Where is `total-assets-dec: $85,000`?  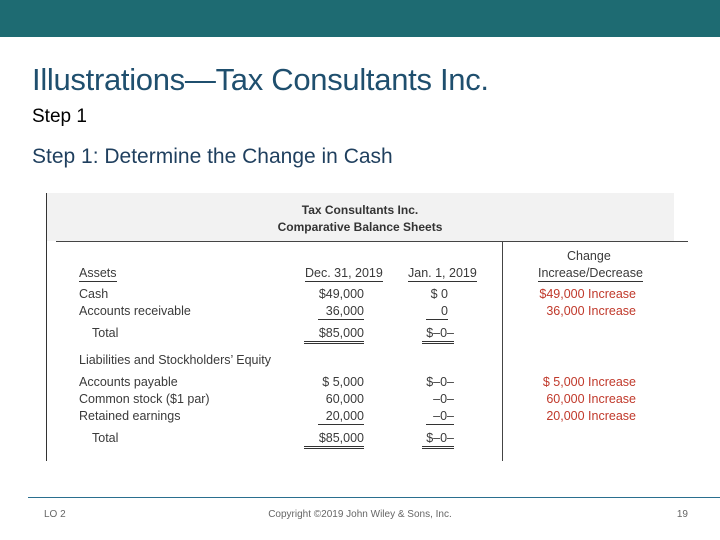 total-assets-dec: $85,000 is located at coordinates (334, 335).